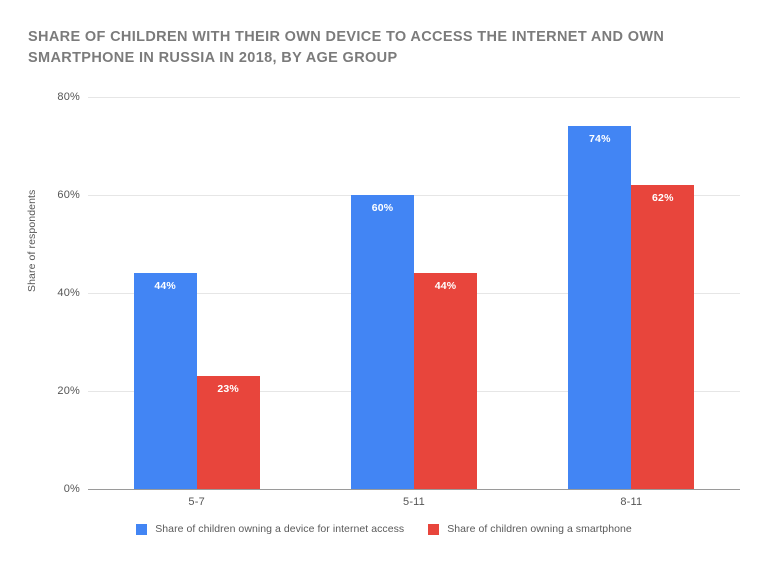  What do you see at coordinates (445, 381) in the screenshot?
I see `bar-5-11-series2: 44%` at bounding box center [445, 381].